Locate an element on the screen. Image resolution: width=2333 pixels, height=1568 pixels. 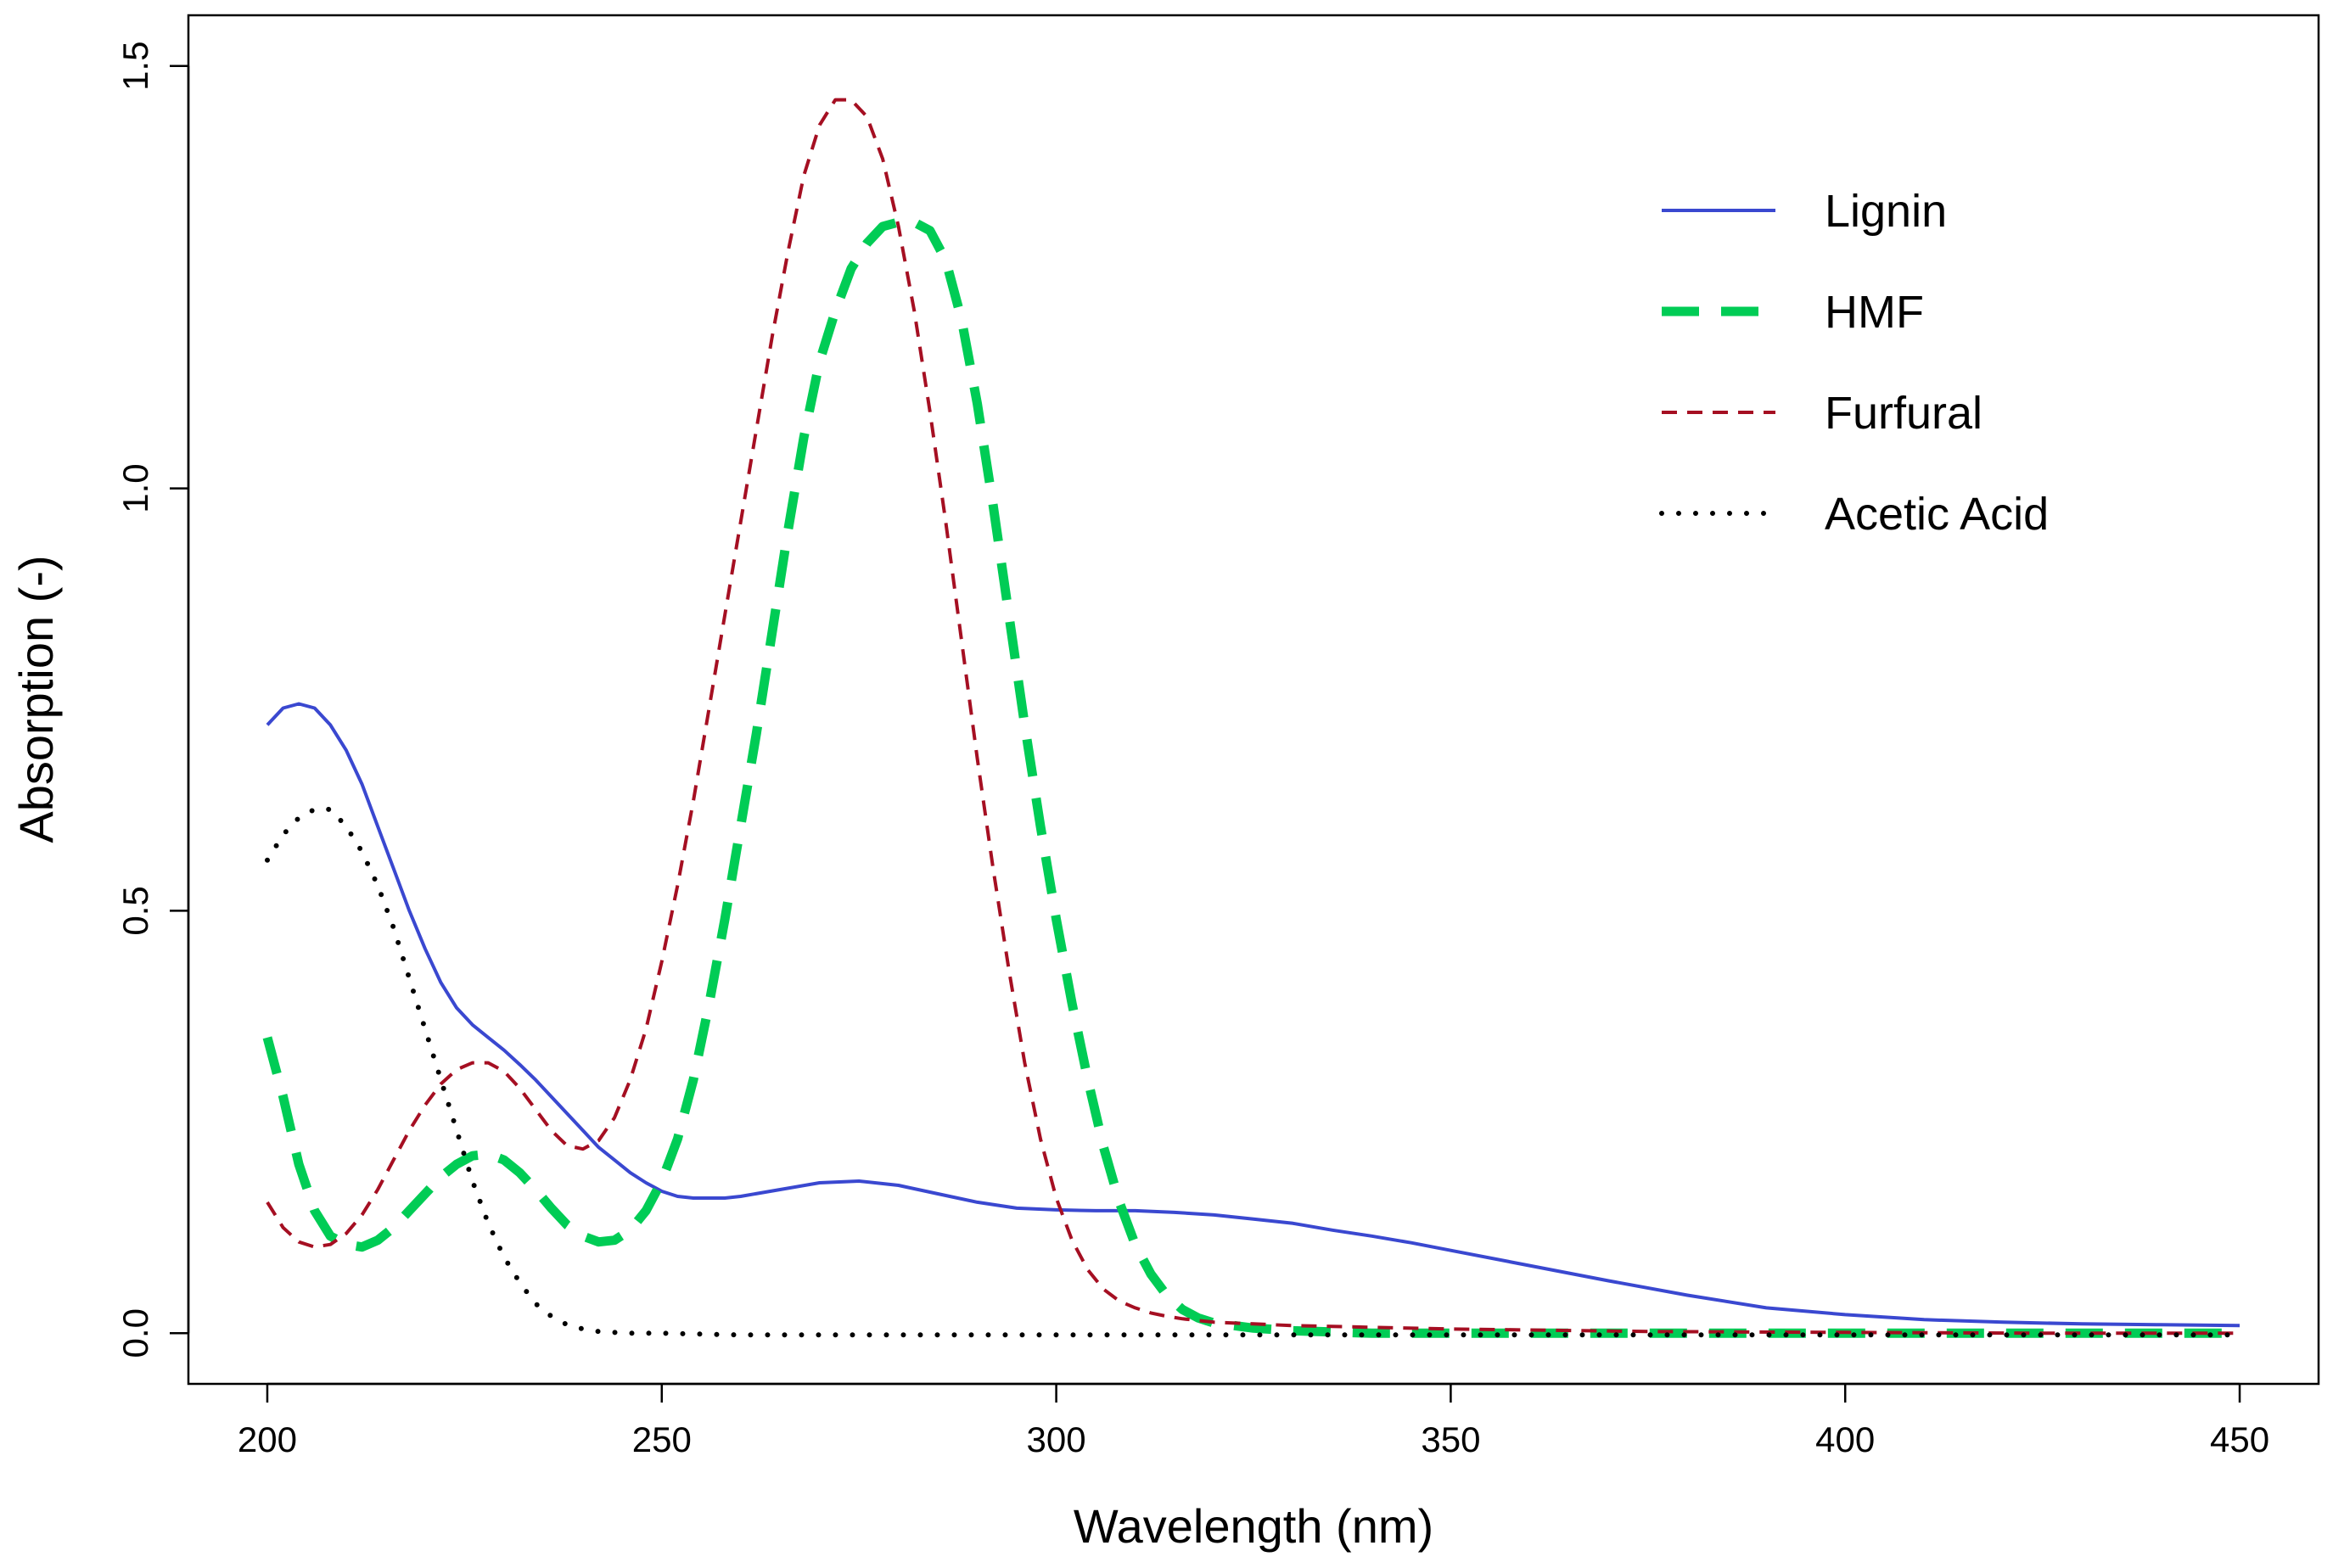
x-tick-label: 400 is located at coordinates (1845, 1440).